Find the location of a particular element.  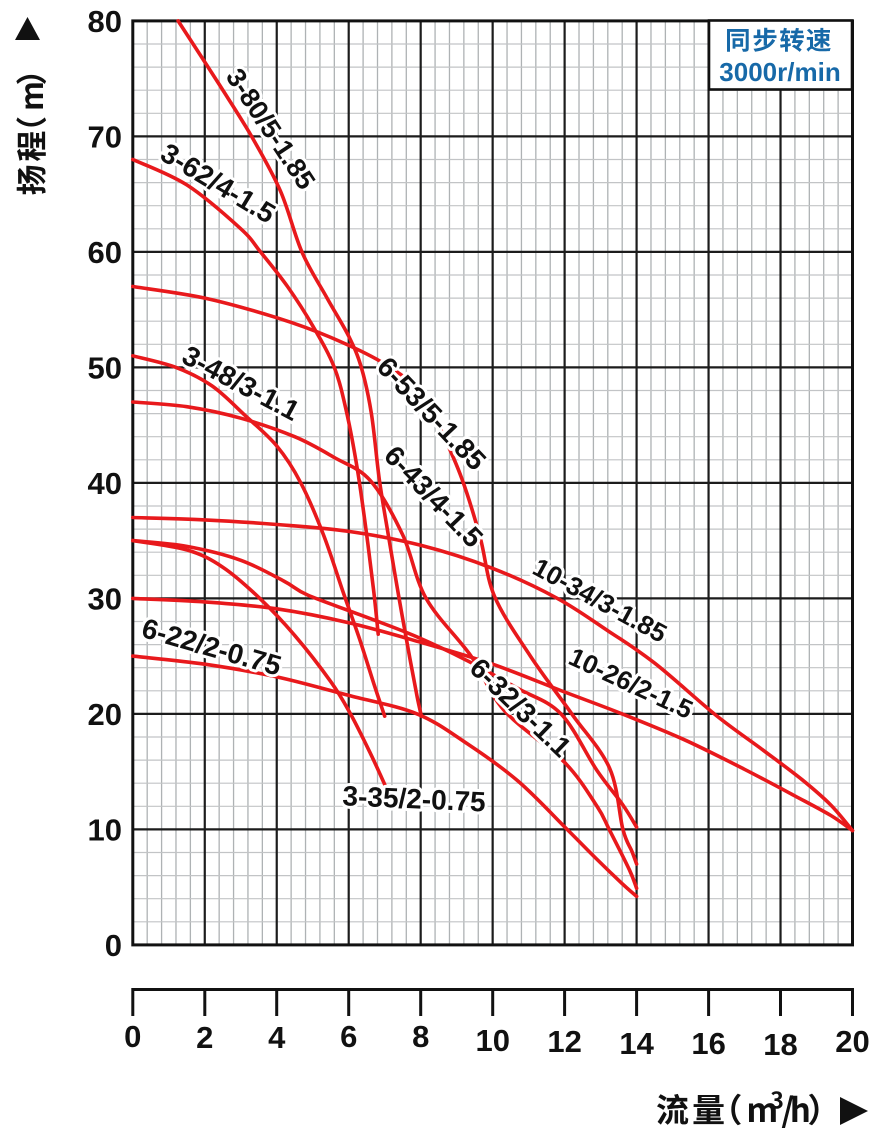

svg-text: 14 is located at coordinates (636, 1043).